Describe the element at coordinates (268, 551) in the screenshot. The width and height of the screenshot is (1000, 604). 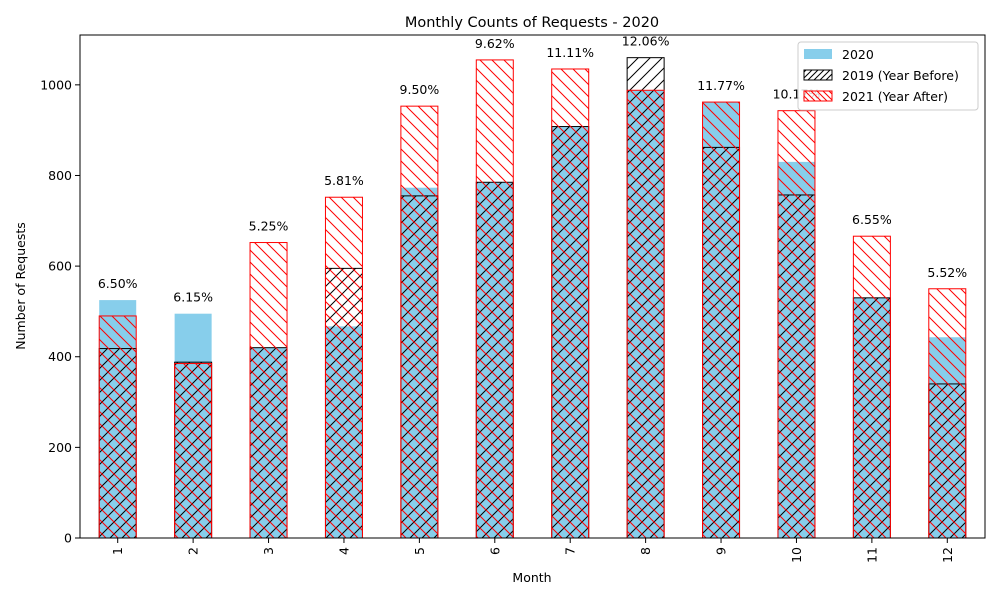
I see `x-tick-label: 3` at that location.